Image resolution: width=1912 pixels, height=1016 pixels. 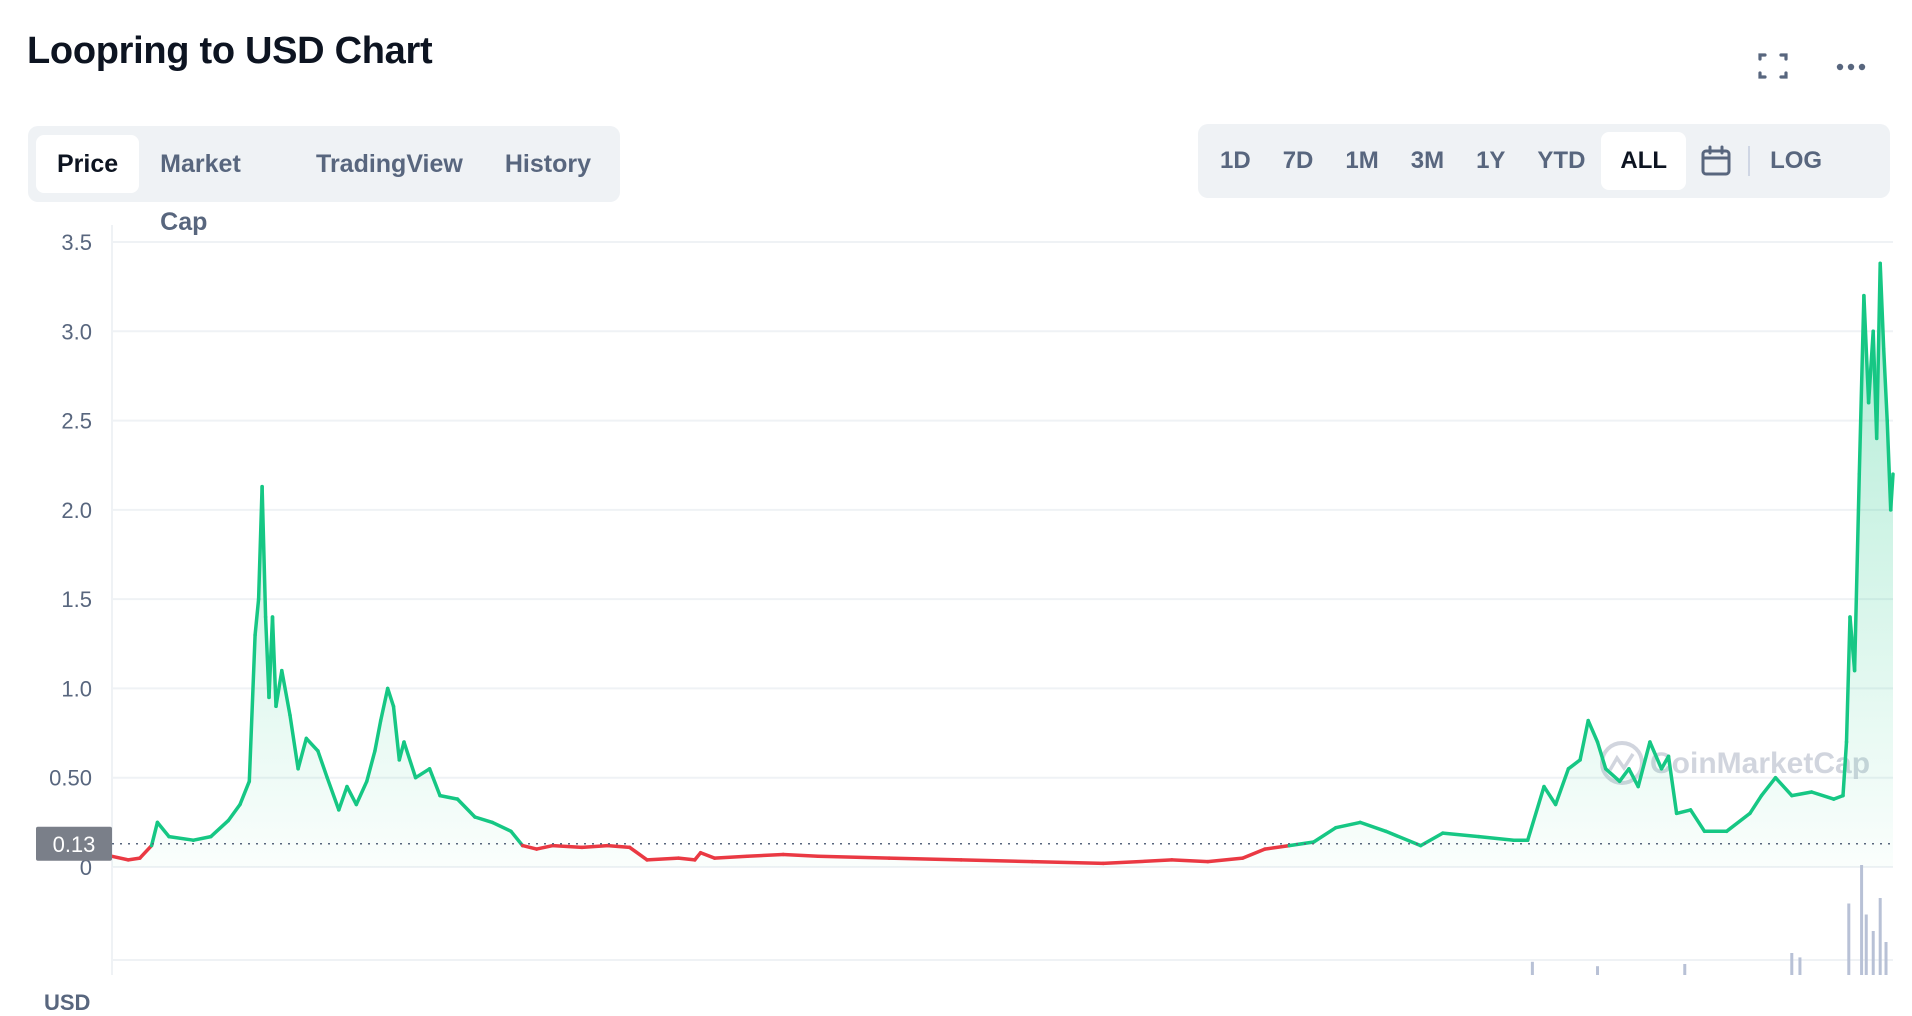 I want to click on currency-label: USD, so click(x=67, y=1002).